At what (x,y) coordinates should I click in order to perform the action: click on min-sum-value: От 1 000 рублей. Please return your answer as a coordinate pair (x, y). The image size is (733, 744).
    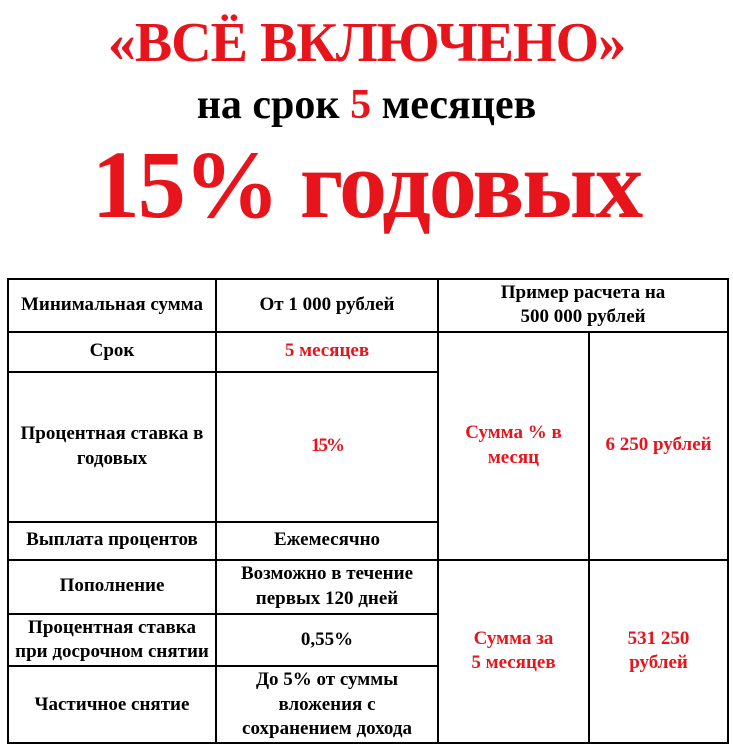
    Looking at the image, I should click on (327, 305).